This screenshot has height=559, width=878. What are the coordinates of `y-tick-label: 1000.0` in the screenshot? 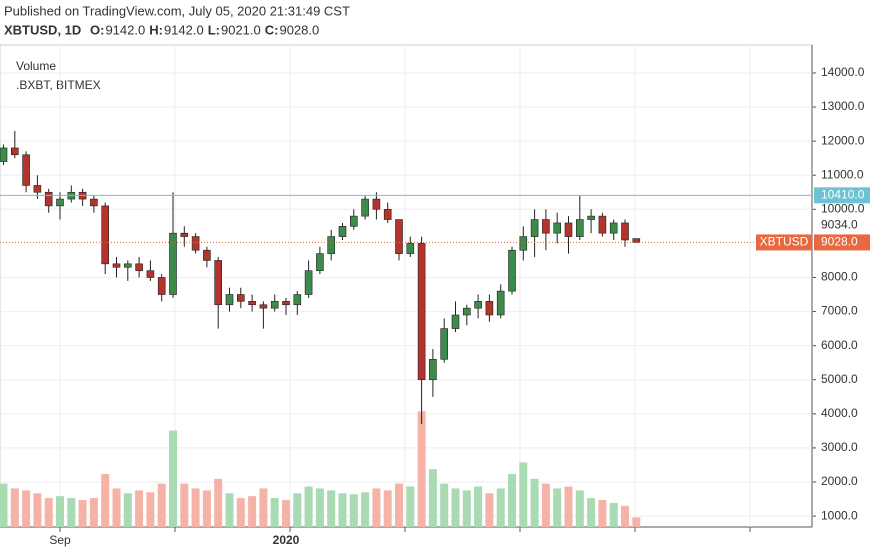 It's located at (839, 515).